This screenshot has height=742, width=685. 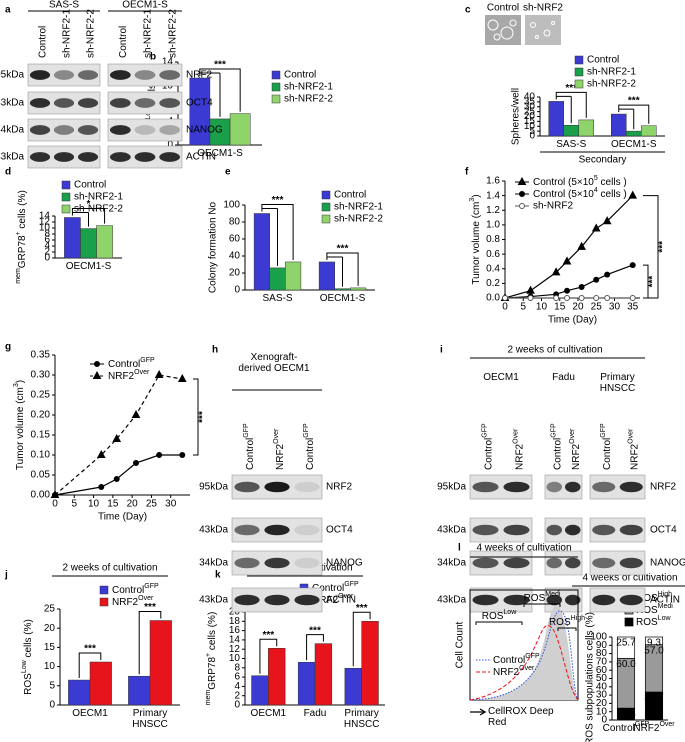 What do you see at coordinates (28, 639) in the screenshot?
I see `text-part: cells (%)` at bounding box center [28, 639].